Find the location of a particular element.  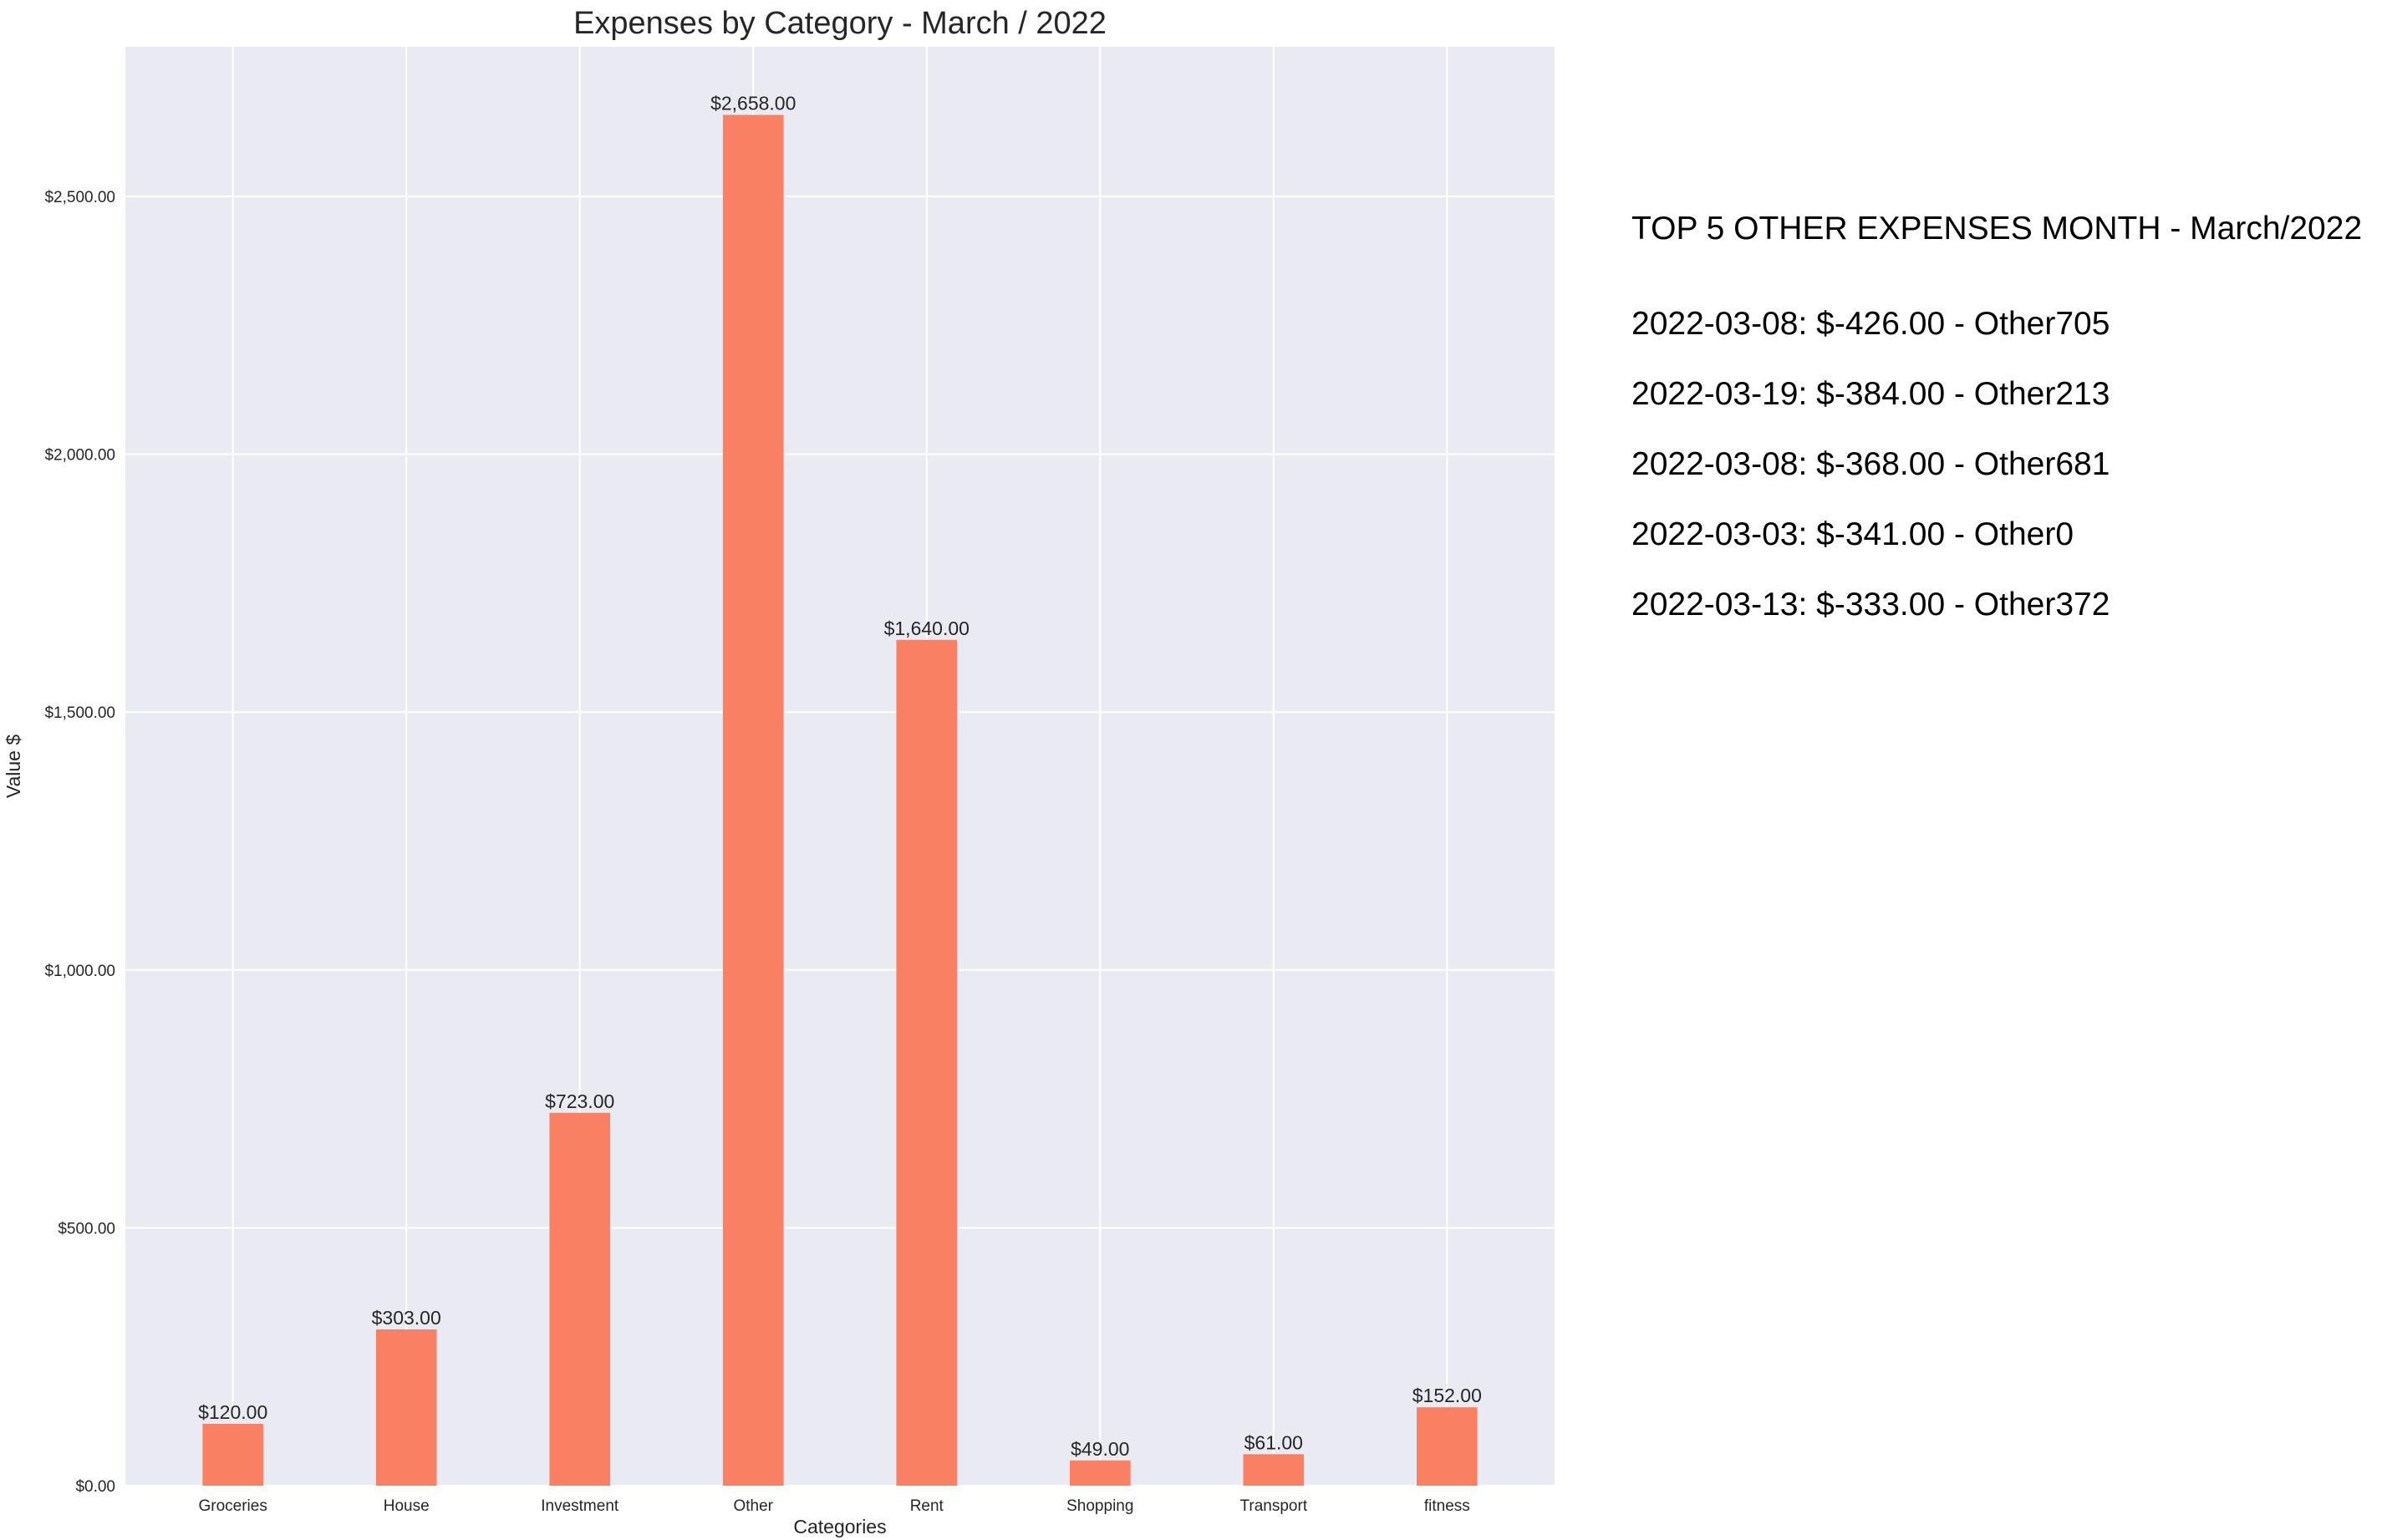

bar-value-label: $723.00 is located at coordinates (579, 1101).